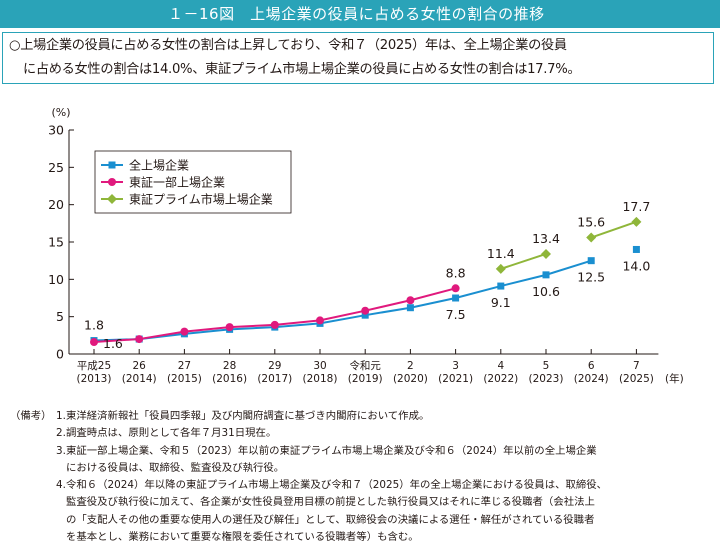 This screenshot has width=720, height=552. I want to click on note-text: 東洋経済新報社「役員四季報」及び内閣府調査に基づき内閣府において作成。, so click(248, 416).